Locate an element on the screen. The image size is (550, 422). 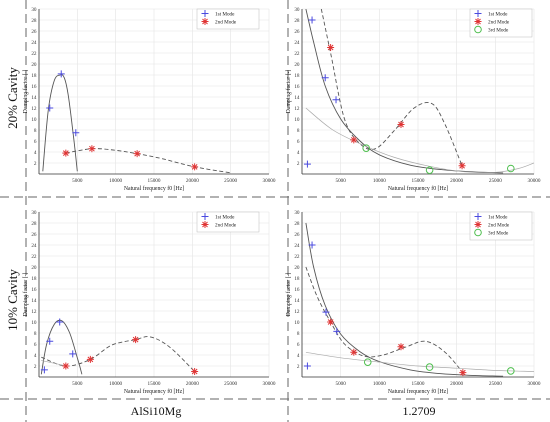
panel-top-right-xtick-2: 15000 is located at coordinates (418, 181).